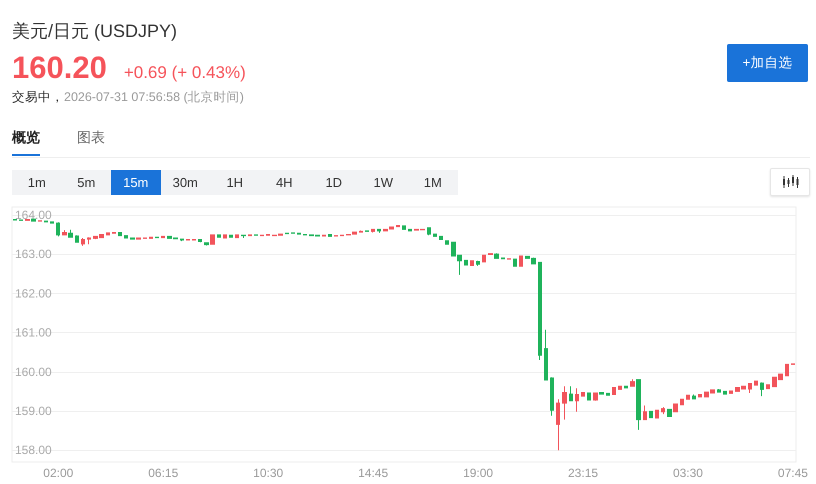 This screenshot has height=484, width=816. Describe the element at coordinates (59, 68) in the screenshot. I see `text: 160.20` at that location.